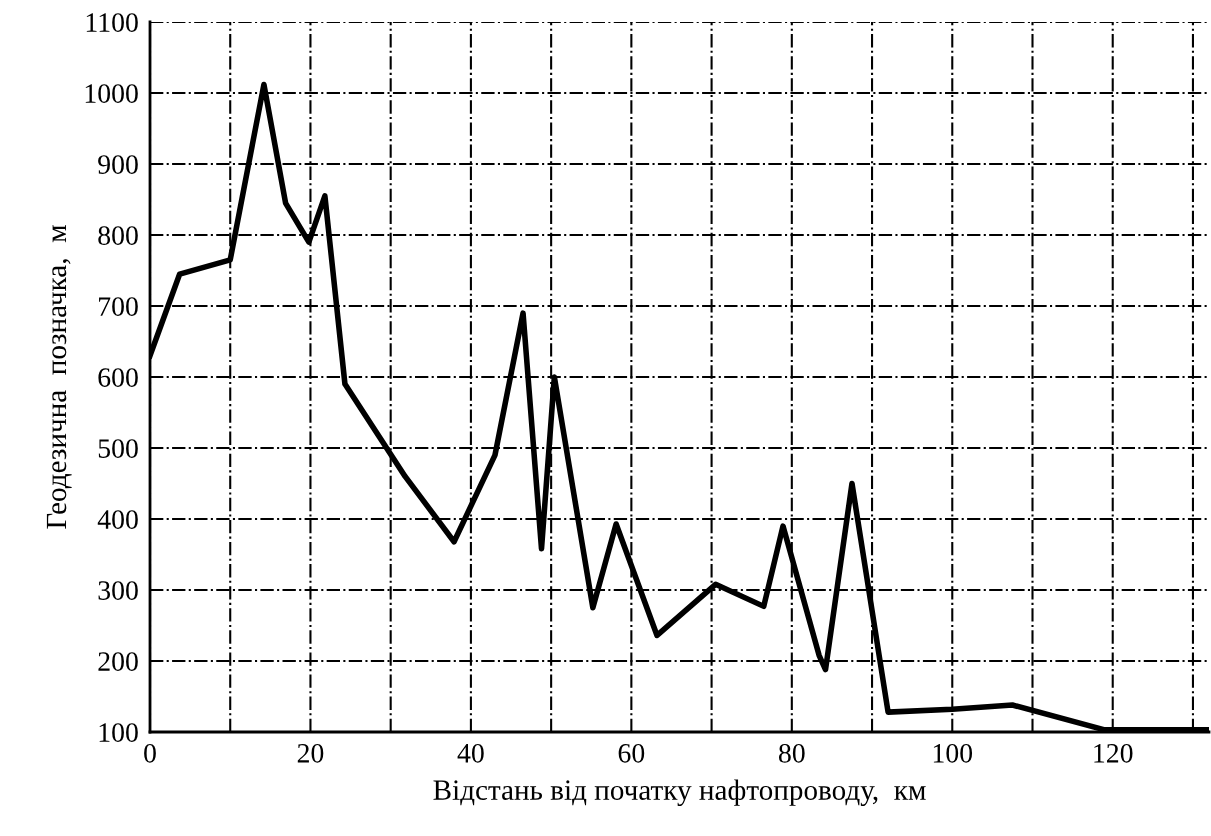  I want to click on y-tick-label: 800, so click(118, 235).